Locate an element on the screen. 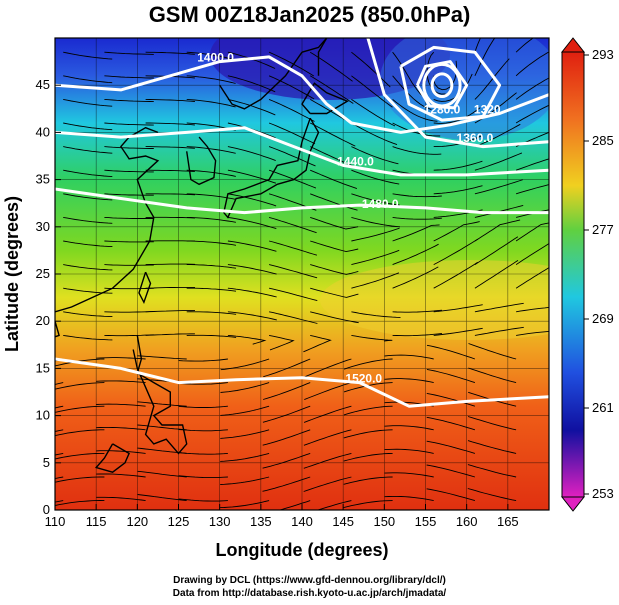  y-tick-label-15: 15 is located at coordinates (43, 367).